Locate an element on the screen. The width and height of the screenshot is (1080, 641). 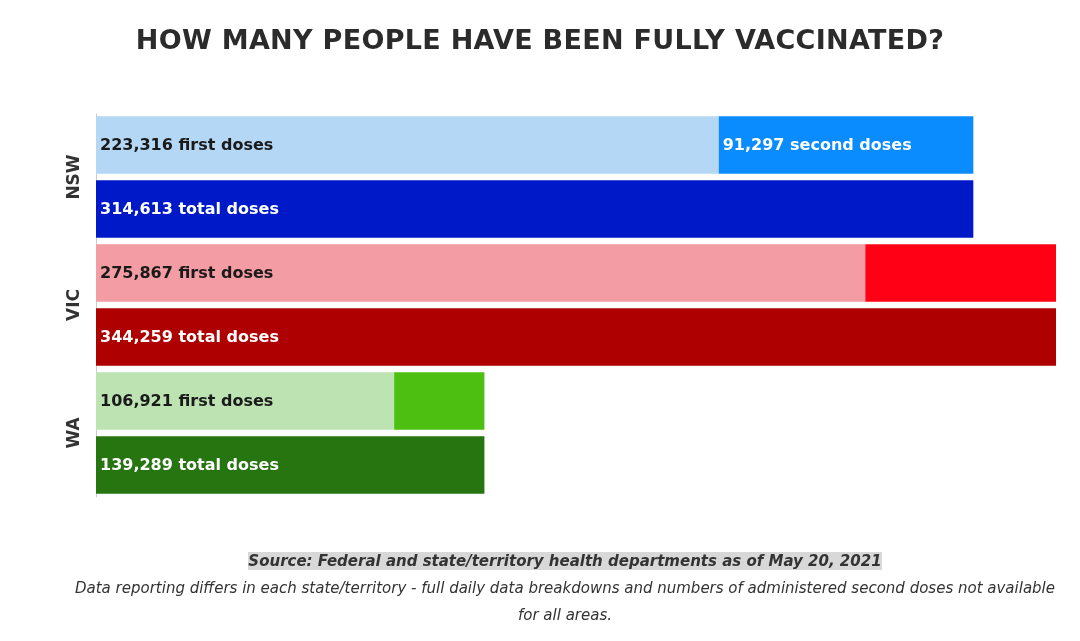
data-label: 139,289 total doses is located at coordinates (189, 464).